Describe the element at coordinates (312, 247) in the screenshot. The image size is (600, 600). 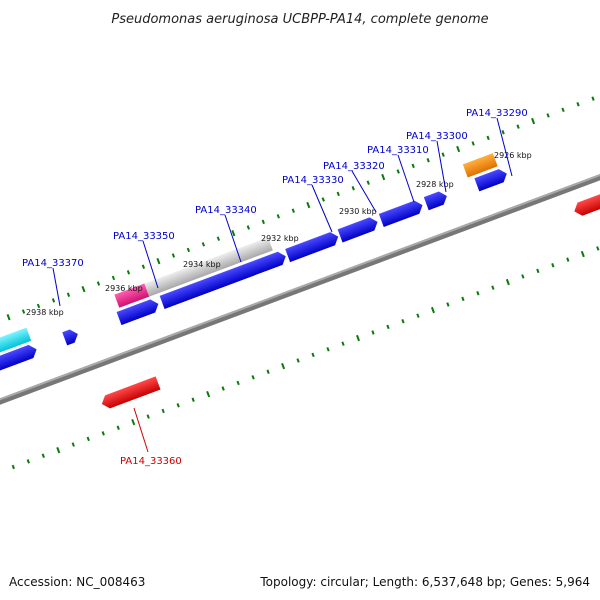
I see `gene-PA14_33330-feature` at that location.